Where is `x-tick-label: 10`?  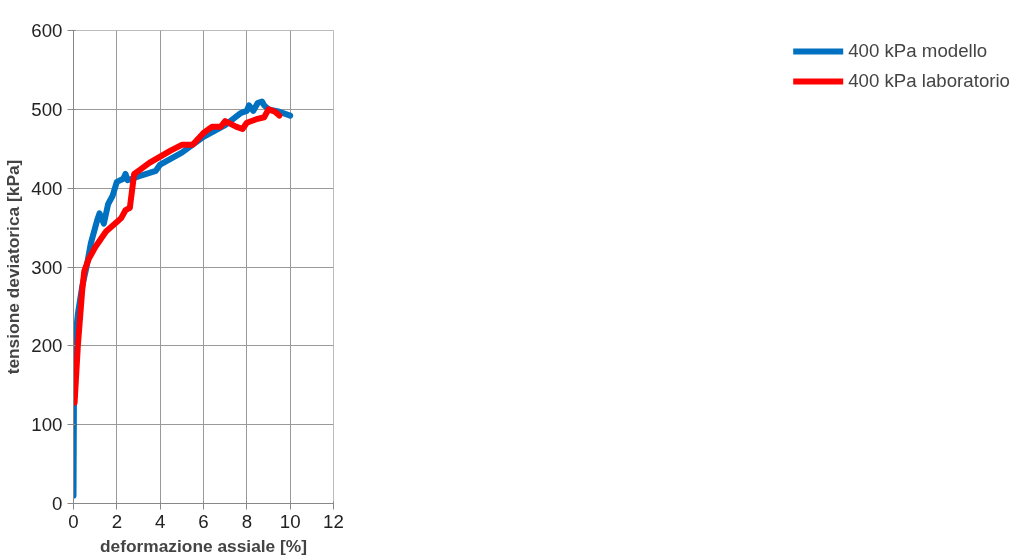 x-tick-label: 10 is located at coordinates (290, 521).